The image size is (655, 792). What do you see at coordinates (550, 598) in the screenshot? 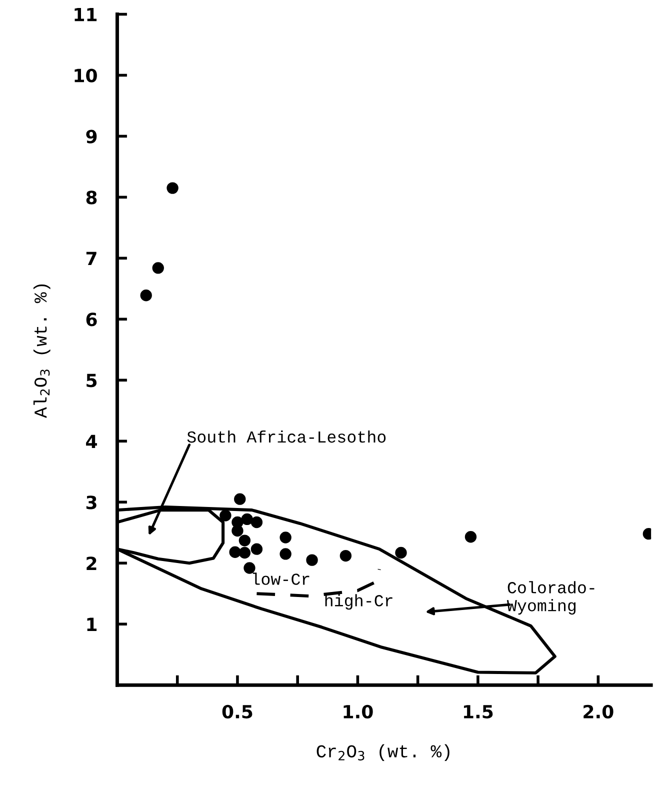
I see `annotation: Colorado- Wyoming` at bounding box center [550, 598].